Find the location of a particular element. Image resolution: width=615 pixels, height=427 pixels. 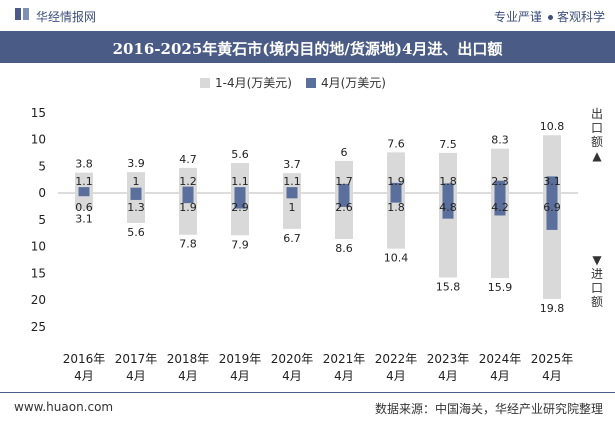

side-label-export: 出口额 ▲ is located at coordinates (597, 135).